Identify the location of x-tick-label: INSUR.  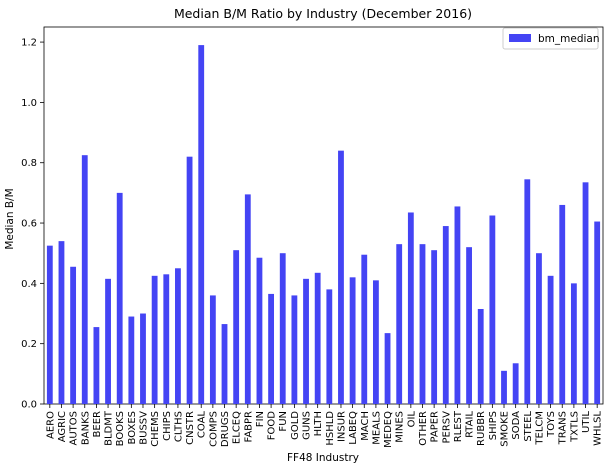
(341, 426).